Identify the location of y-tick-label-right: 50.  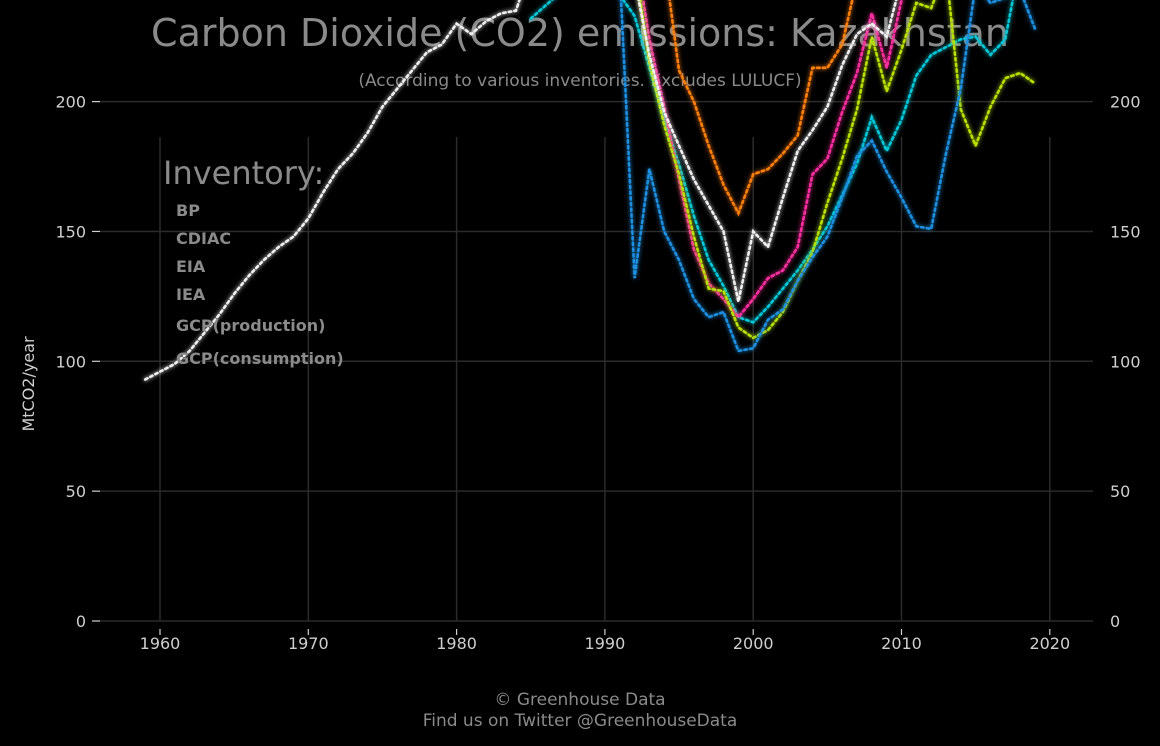
(1120, 491).